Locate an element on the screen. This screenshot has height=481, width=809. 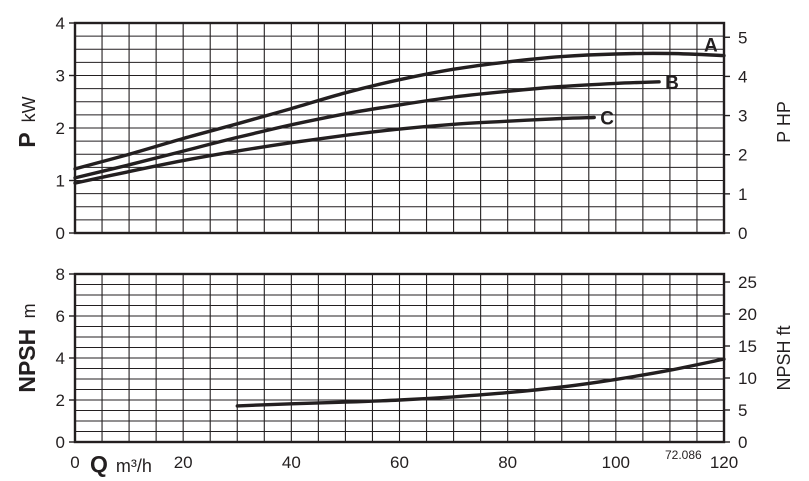
npsh-right-tick-label: 20 is located at coordinates (747, 314).